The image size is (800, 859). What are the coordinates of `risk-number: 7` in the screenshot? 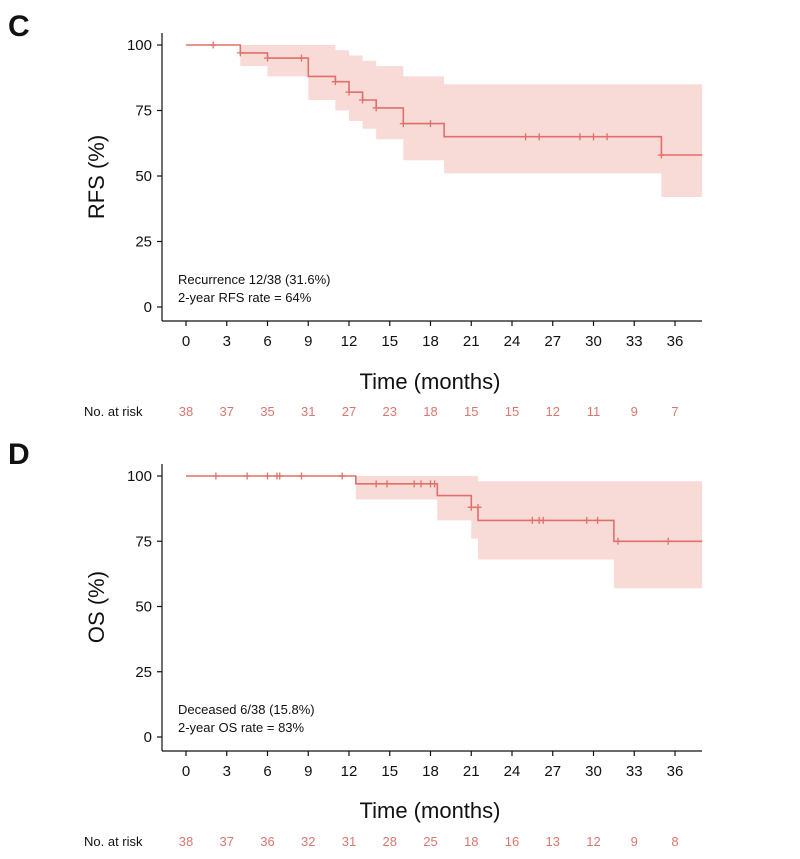 It's located at (674, 411).